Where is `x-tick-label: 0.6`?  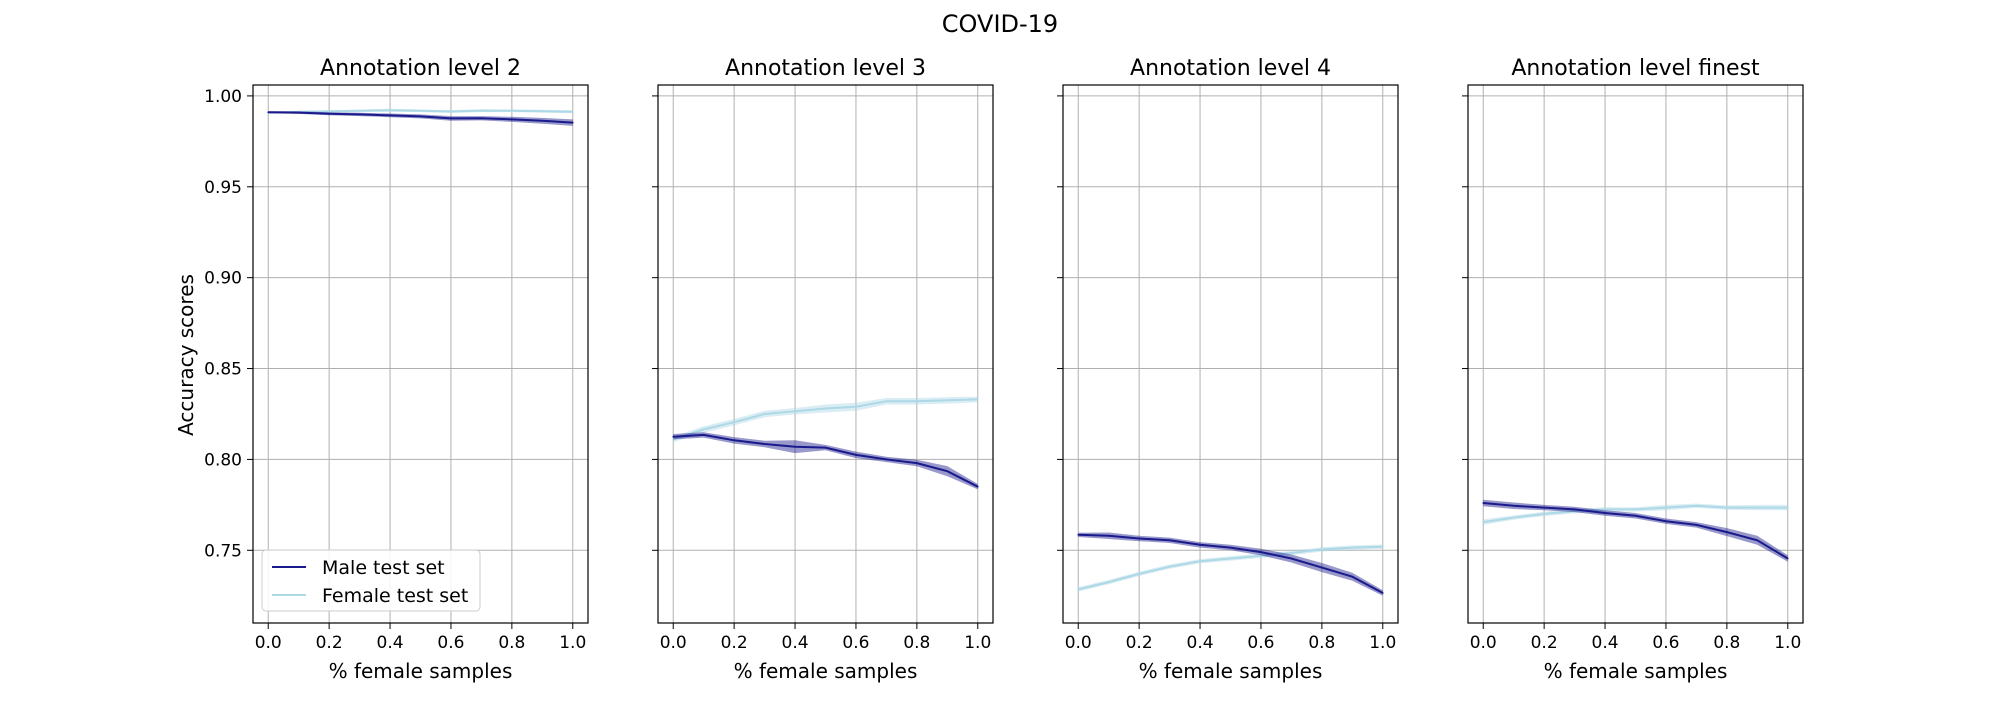 x-tick-label: 0.6 is located at coordinates (450, 643).